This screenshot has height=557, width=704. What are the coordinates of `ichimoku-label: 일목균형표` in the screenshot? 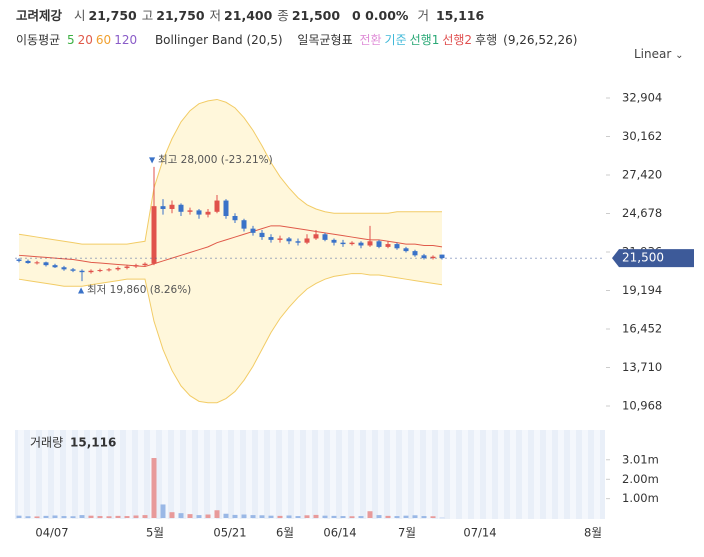 It's located at (325, 40).